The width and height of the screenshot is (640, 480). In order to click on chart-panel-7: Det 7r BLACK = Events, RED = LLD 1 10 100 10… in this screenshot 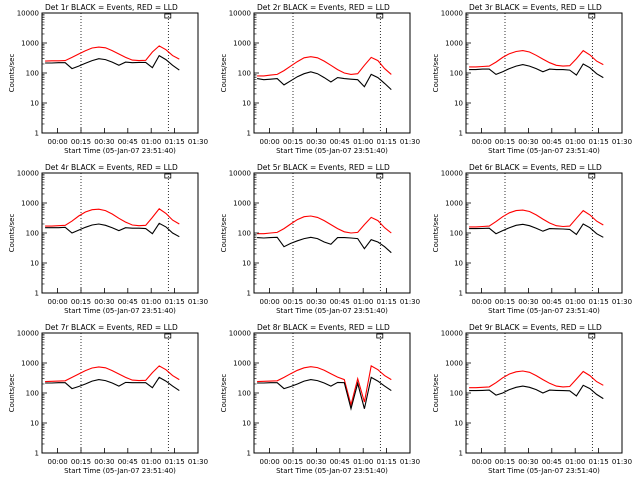, I will do `click(108, 399)`.